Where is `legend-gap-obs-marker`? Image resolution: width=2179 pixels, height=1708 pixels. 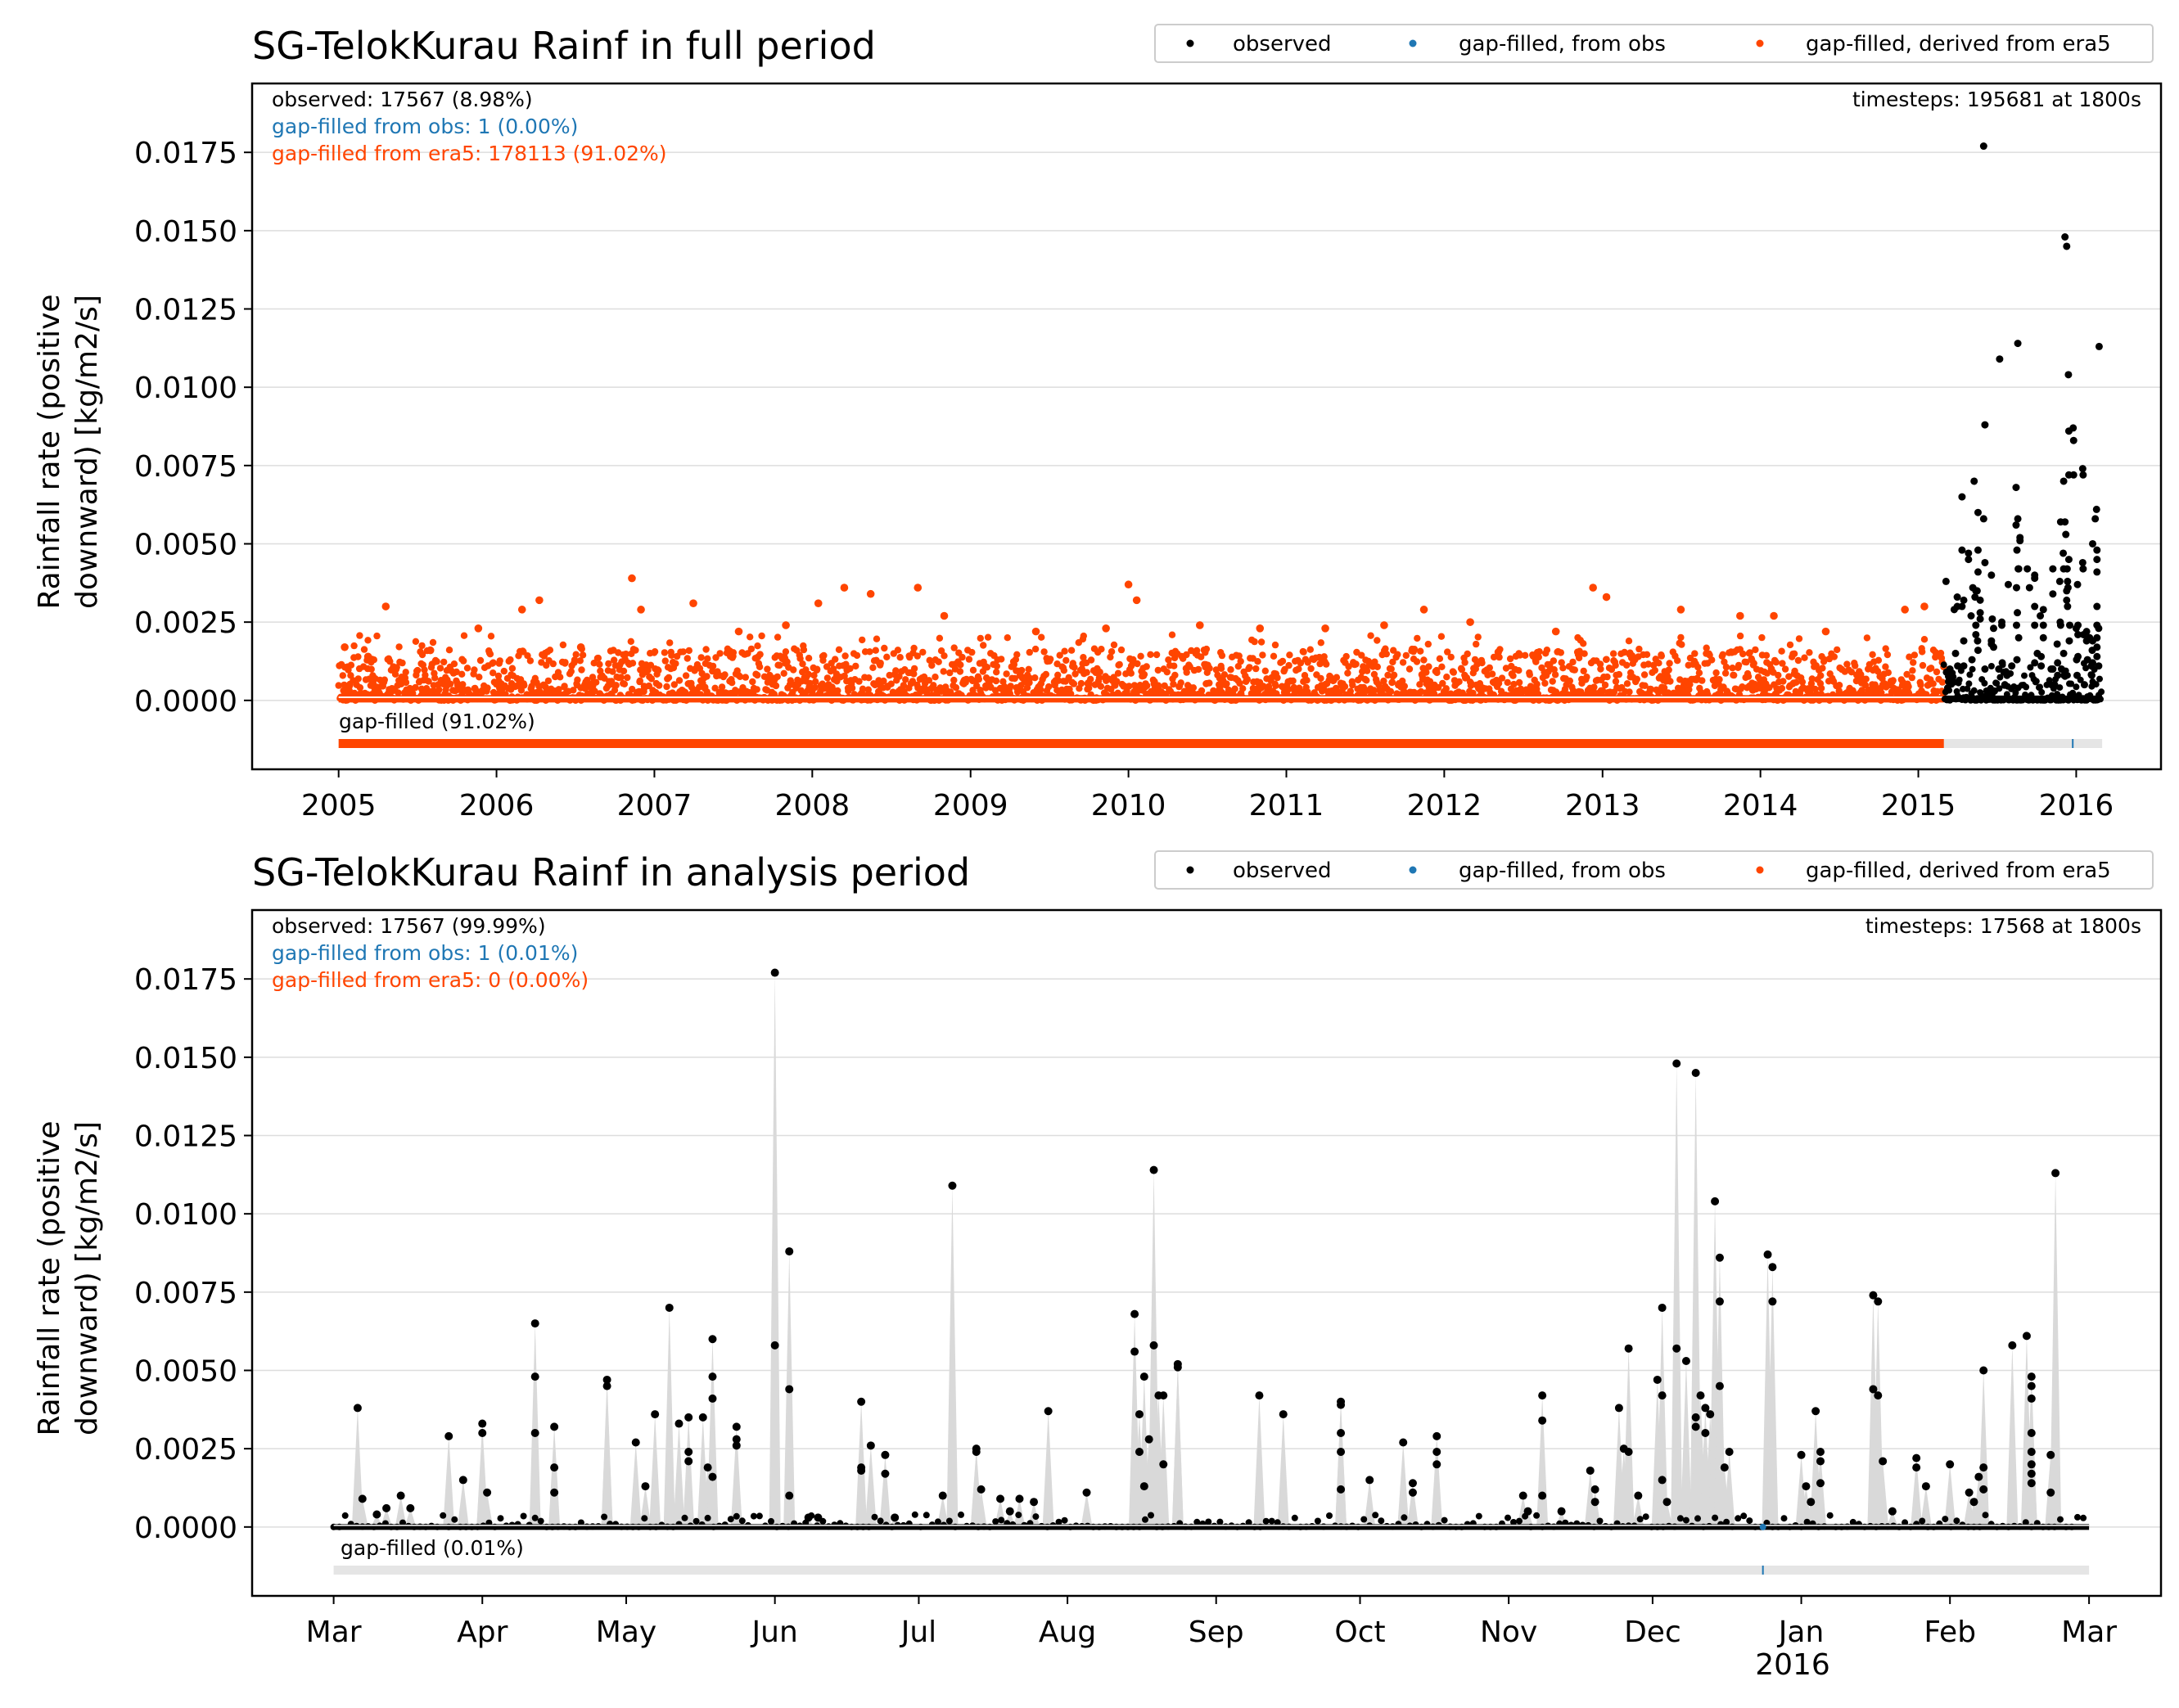
legend-gap-obs-marker is located at coordinates (1413, 43).